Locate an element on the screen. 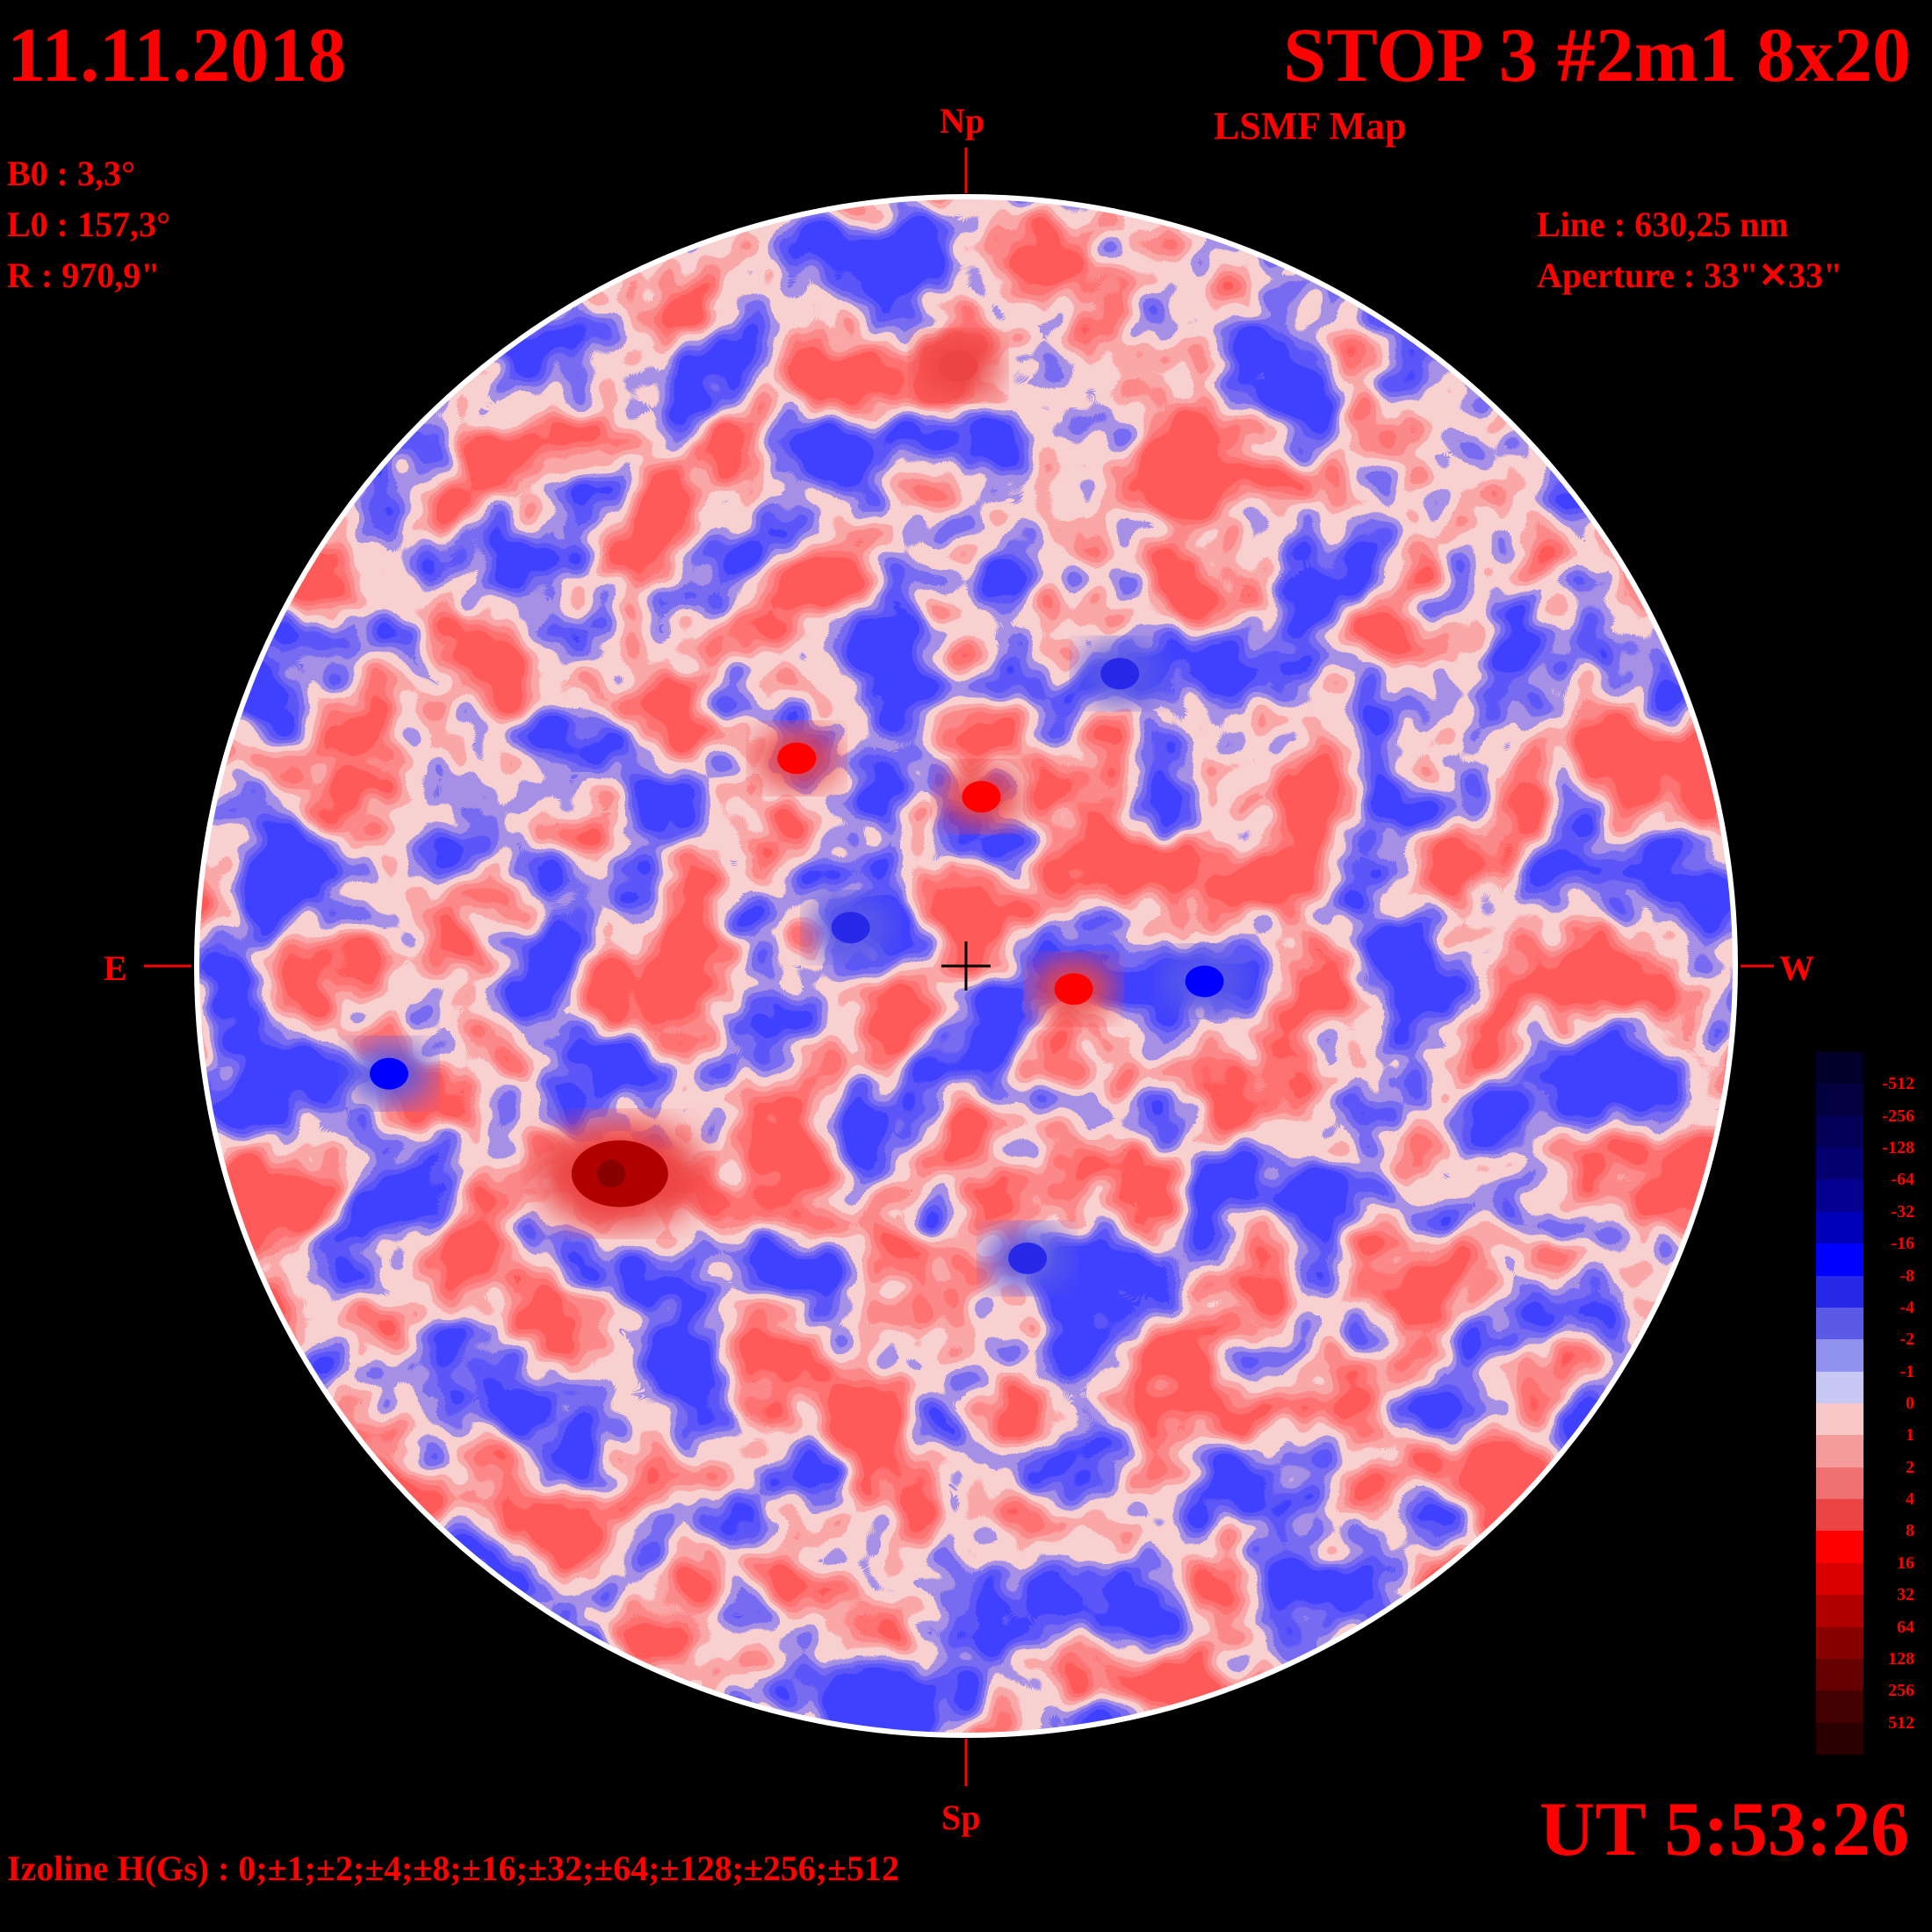  direction-west: W is located at coordinates (1796, 968).